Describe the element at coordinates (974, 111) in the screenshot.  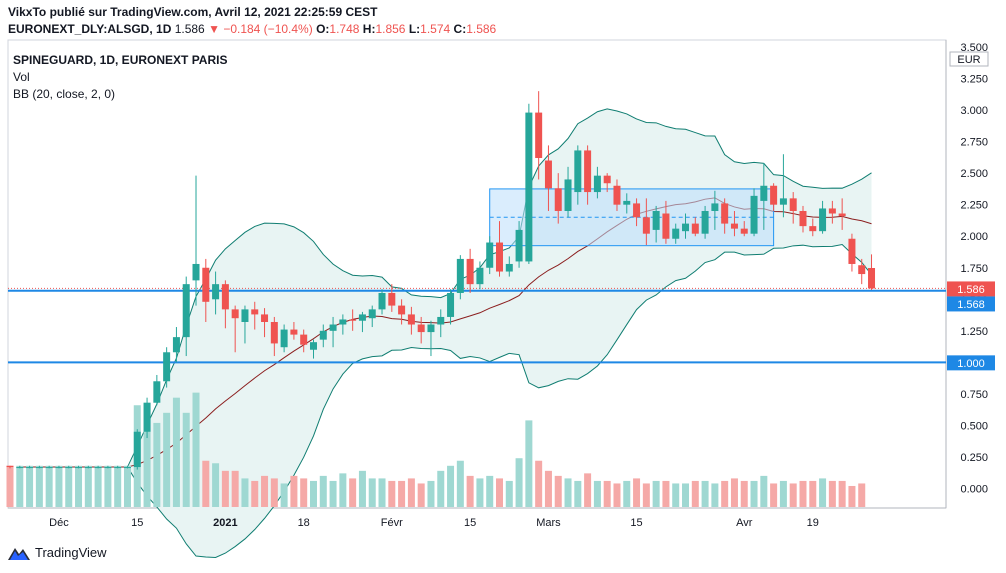
I see `y-tick-label: 3.000` at that location.